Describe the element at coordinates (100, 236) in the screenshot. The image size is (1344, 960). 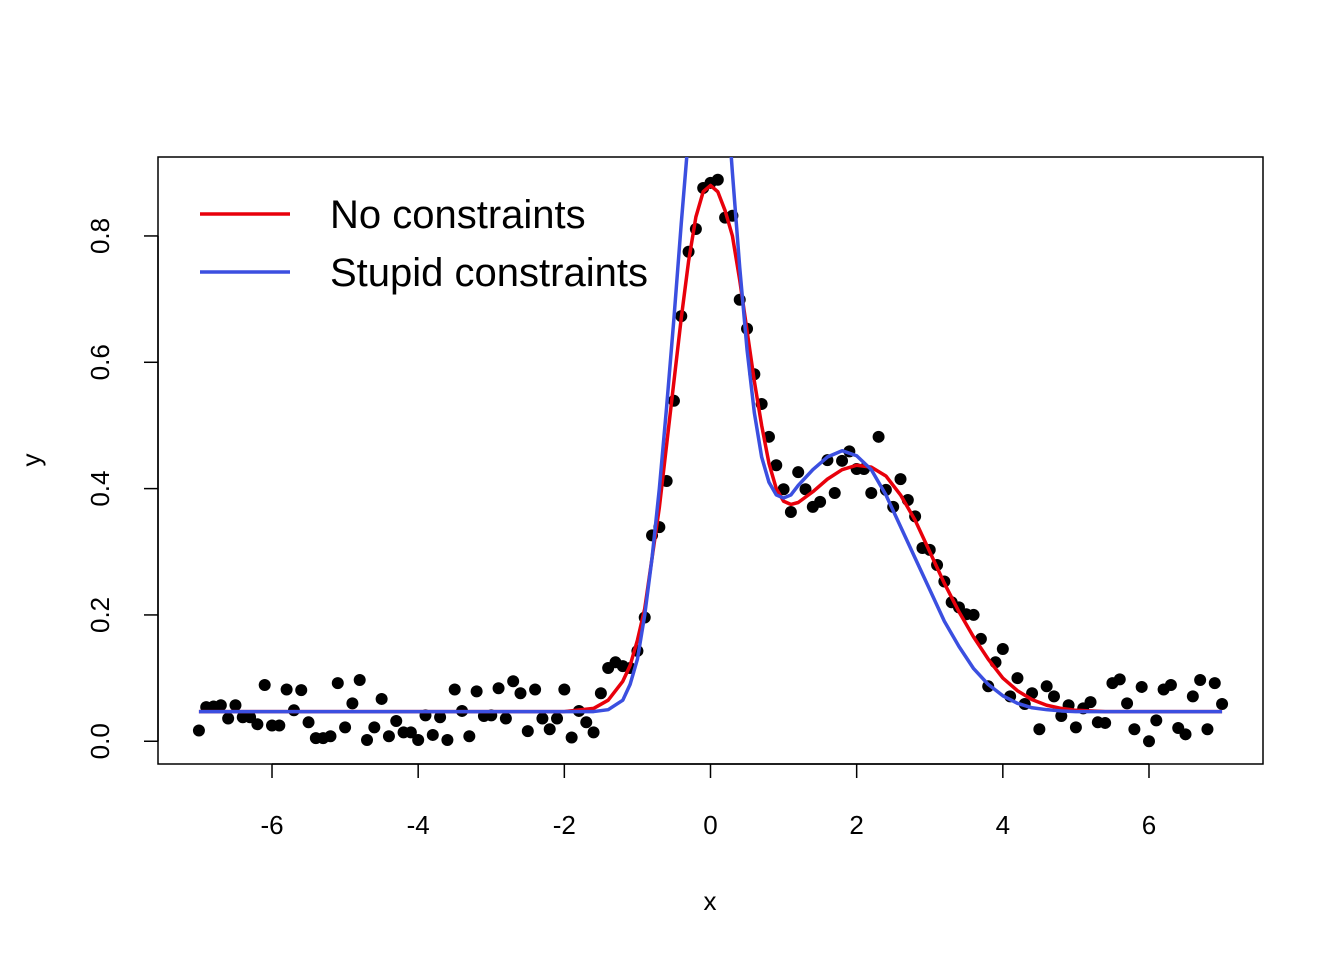
I see `y-tick-label: 0.8` at that location.